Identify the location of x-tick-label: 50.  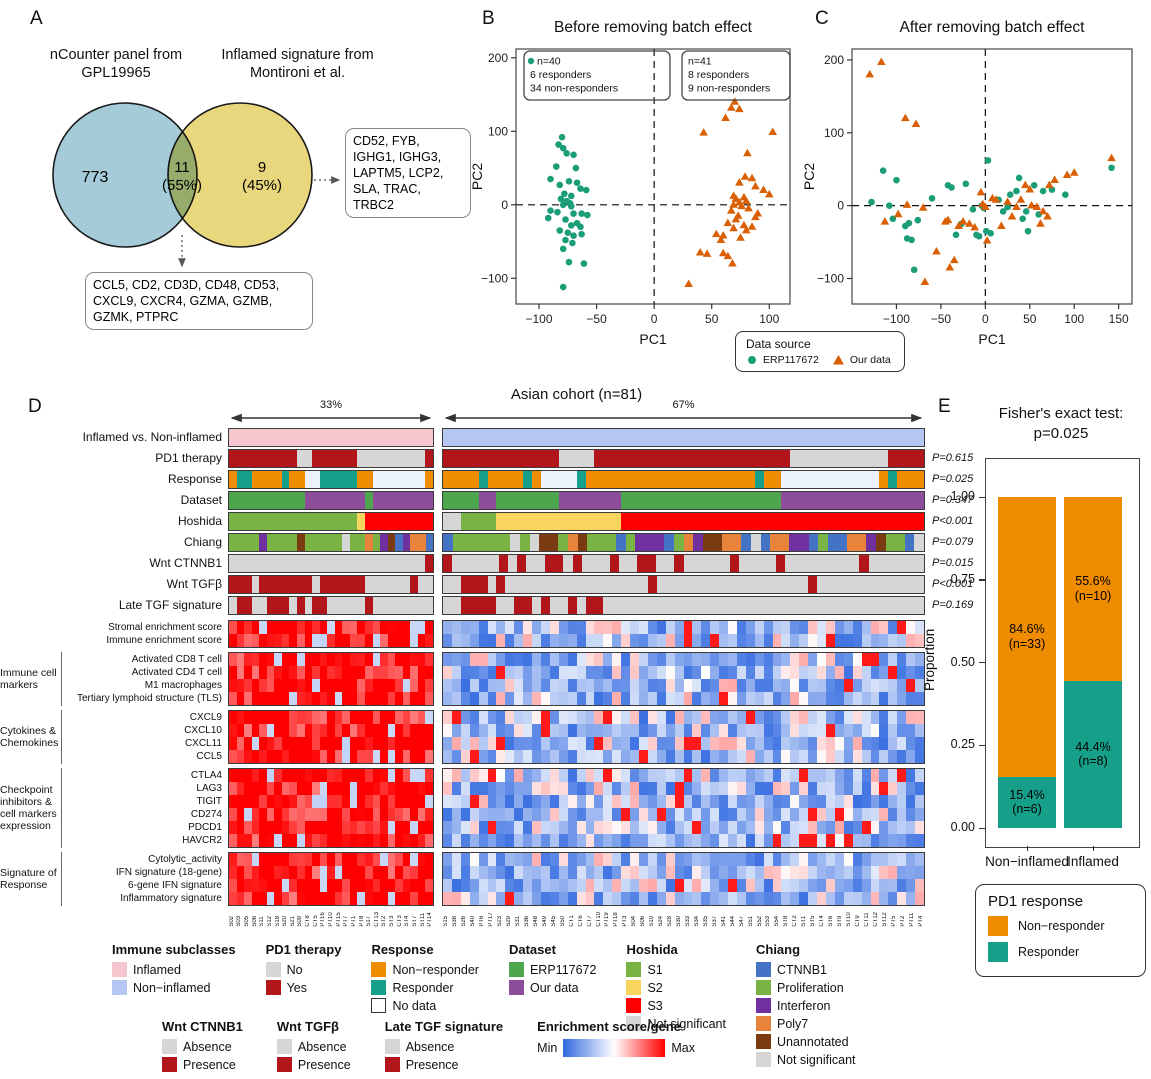
(1030, 319).